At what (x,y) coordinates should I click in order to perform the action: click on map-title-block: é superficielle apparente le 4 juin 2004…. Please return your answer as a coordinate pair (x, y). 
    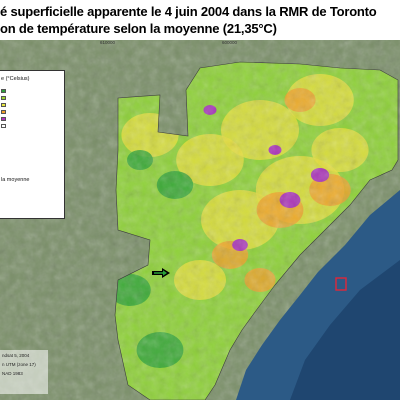
    Looking at the image, I should click on (200, 20).